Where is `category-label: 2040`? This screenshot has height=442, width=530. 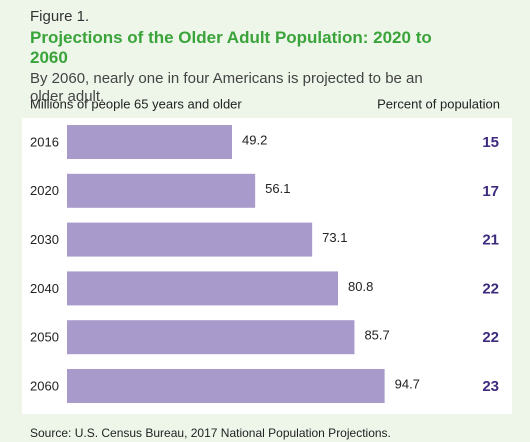
category-label: 2040 is located at coordinates (44, 288).